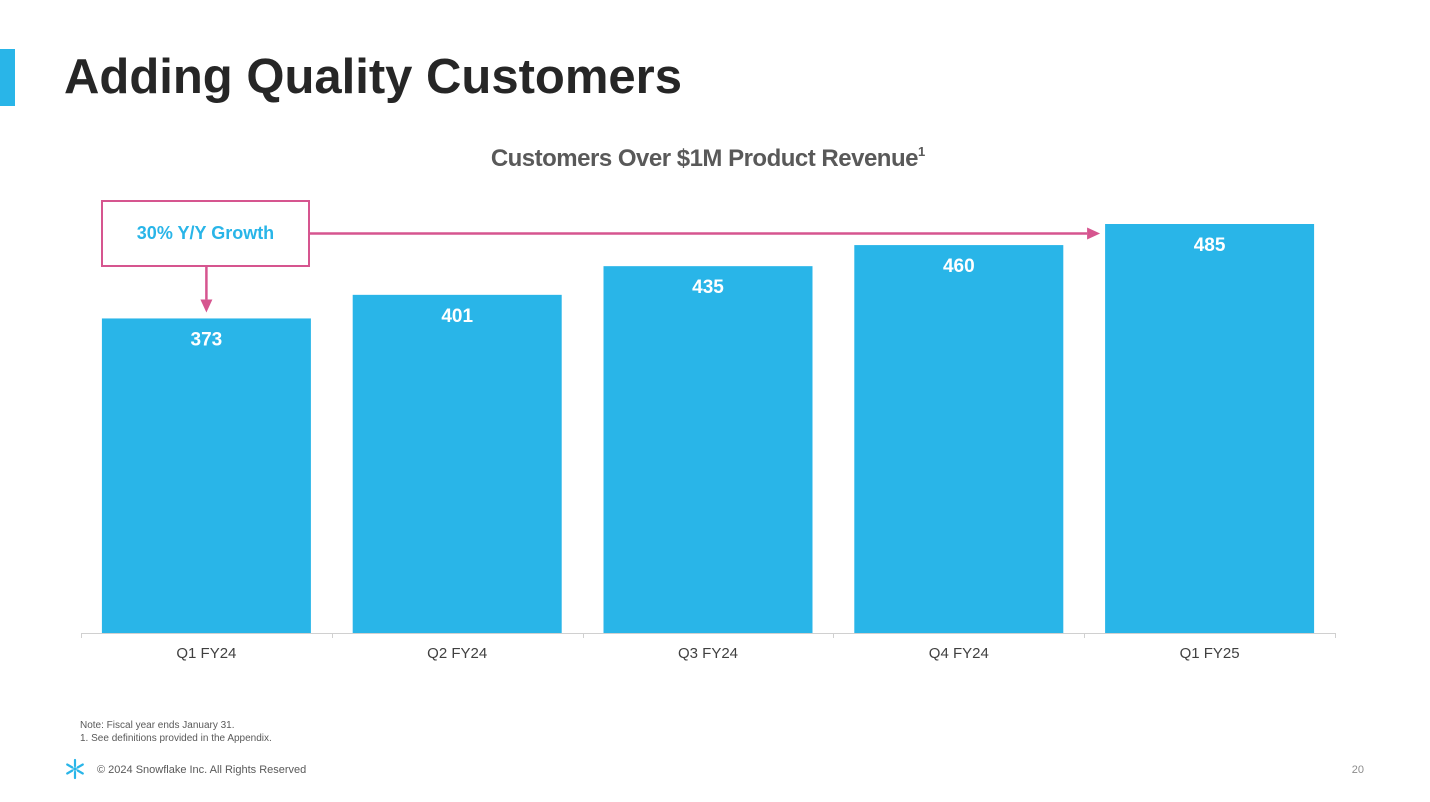 Image resolution: width=1430 pixels, height=802 pixels. Describe the element at coordinates (206, 306) in the screenshot. I see `growth-arrow-head-down` at that location.